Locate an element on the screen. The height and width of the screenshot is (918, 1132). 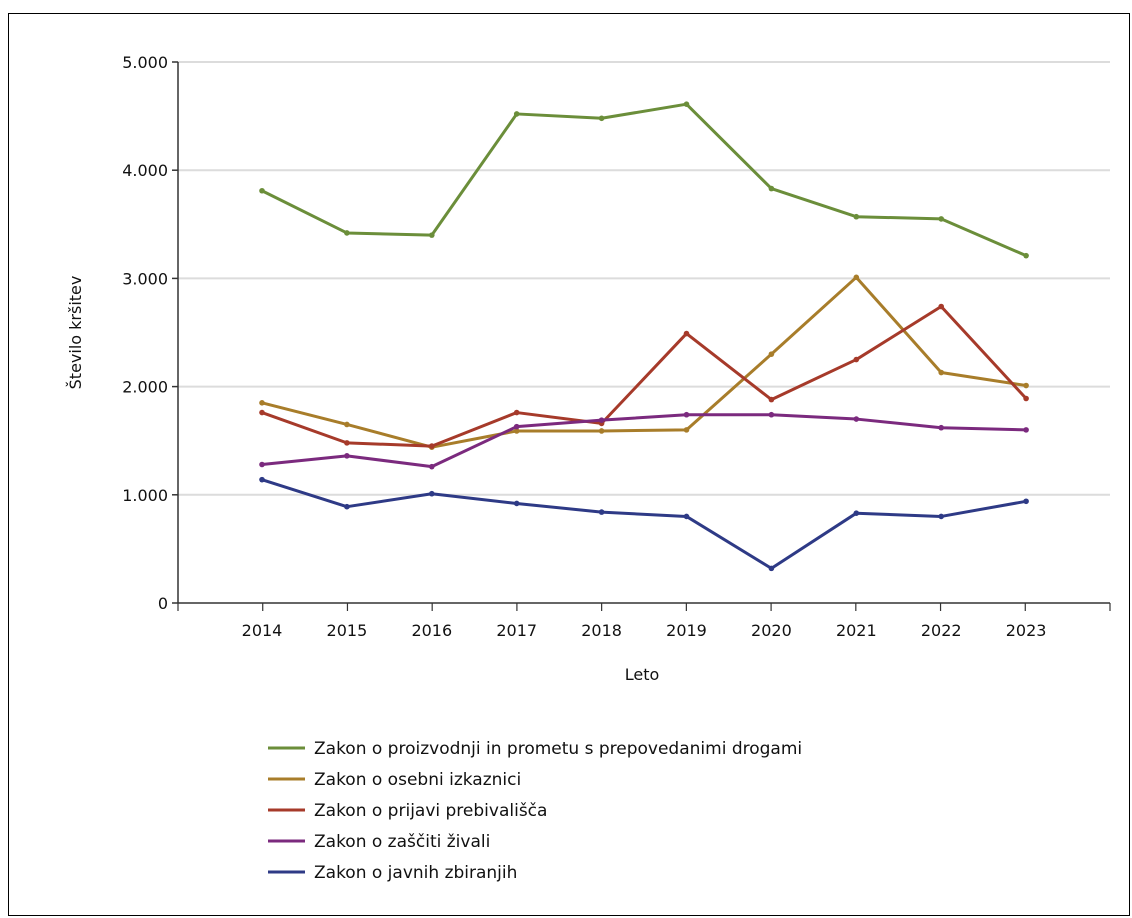
legend-label-3: Zakon o zaščiti živali is located at coordinates (402, 842).